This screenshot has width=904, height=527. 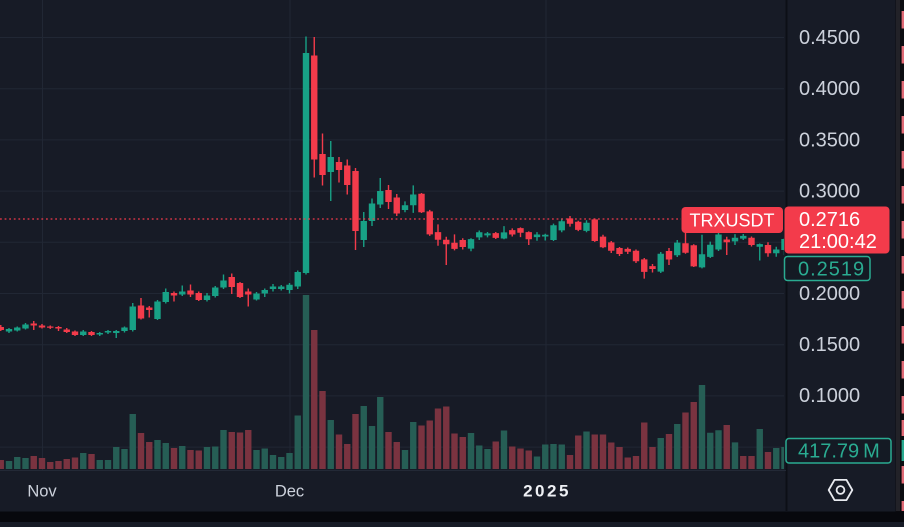 What do you see at coordinates (829, 220) in the screenshot?
I see `svg-text: 0.2716` at bounding box center [829, 220].